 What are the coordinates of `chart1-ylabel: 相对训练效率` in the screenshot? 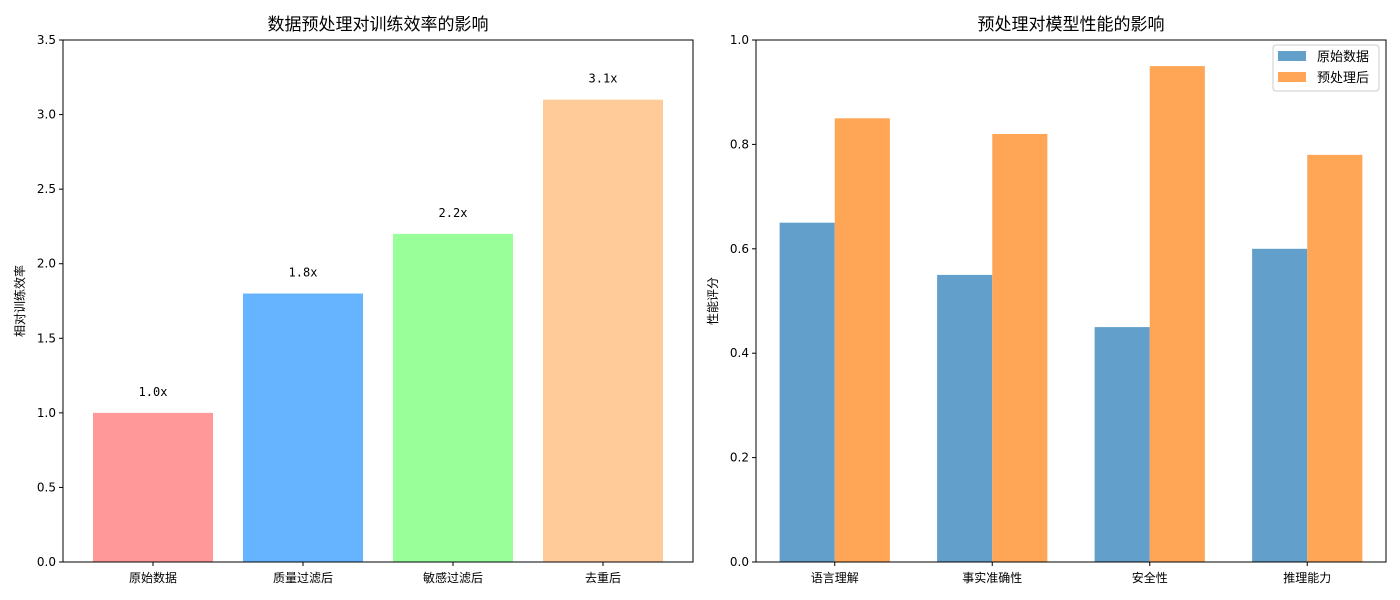 It's located at (19, 301).